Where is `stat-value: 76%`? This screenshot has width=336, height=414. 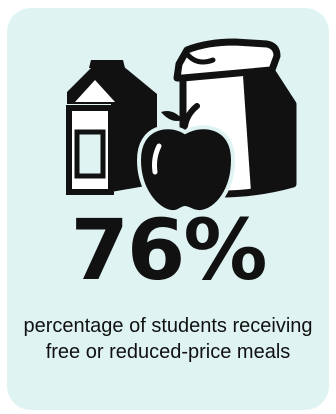 stat-value: 76% is located at coordinates (168, 250).